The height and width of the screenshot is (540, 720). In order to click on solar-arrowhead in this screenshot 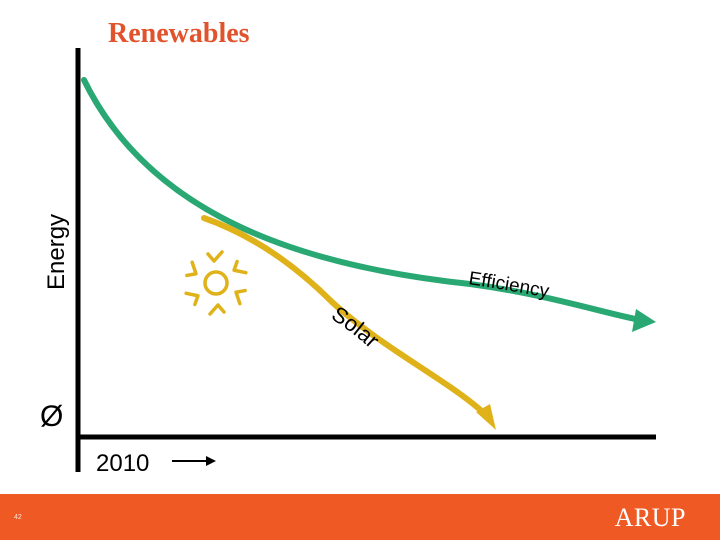, I will do `click(486, 417)`.